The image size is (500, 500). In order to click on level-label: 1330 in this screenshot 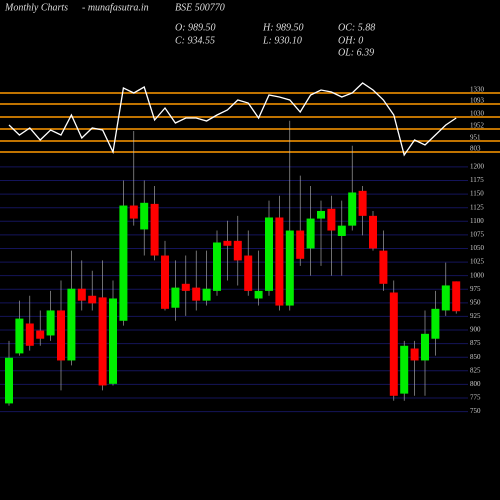, I will do `click(477, 90)`.